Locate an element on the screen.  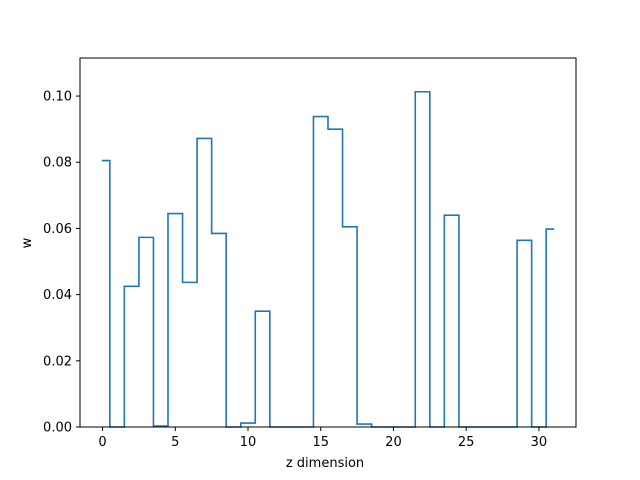
y-tick-label: 0.08 is located at coordinates (57, 163).